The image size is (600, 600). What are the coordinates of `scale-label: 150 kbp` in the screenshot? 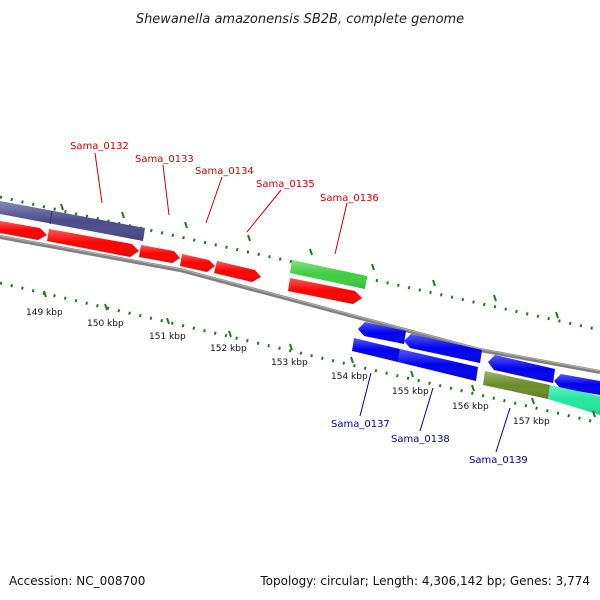 It's located at (105, 324).